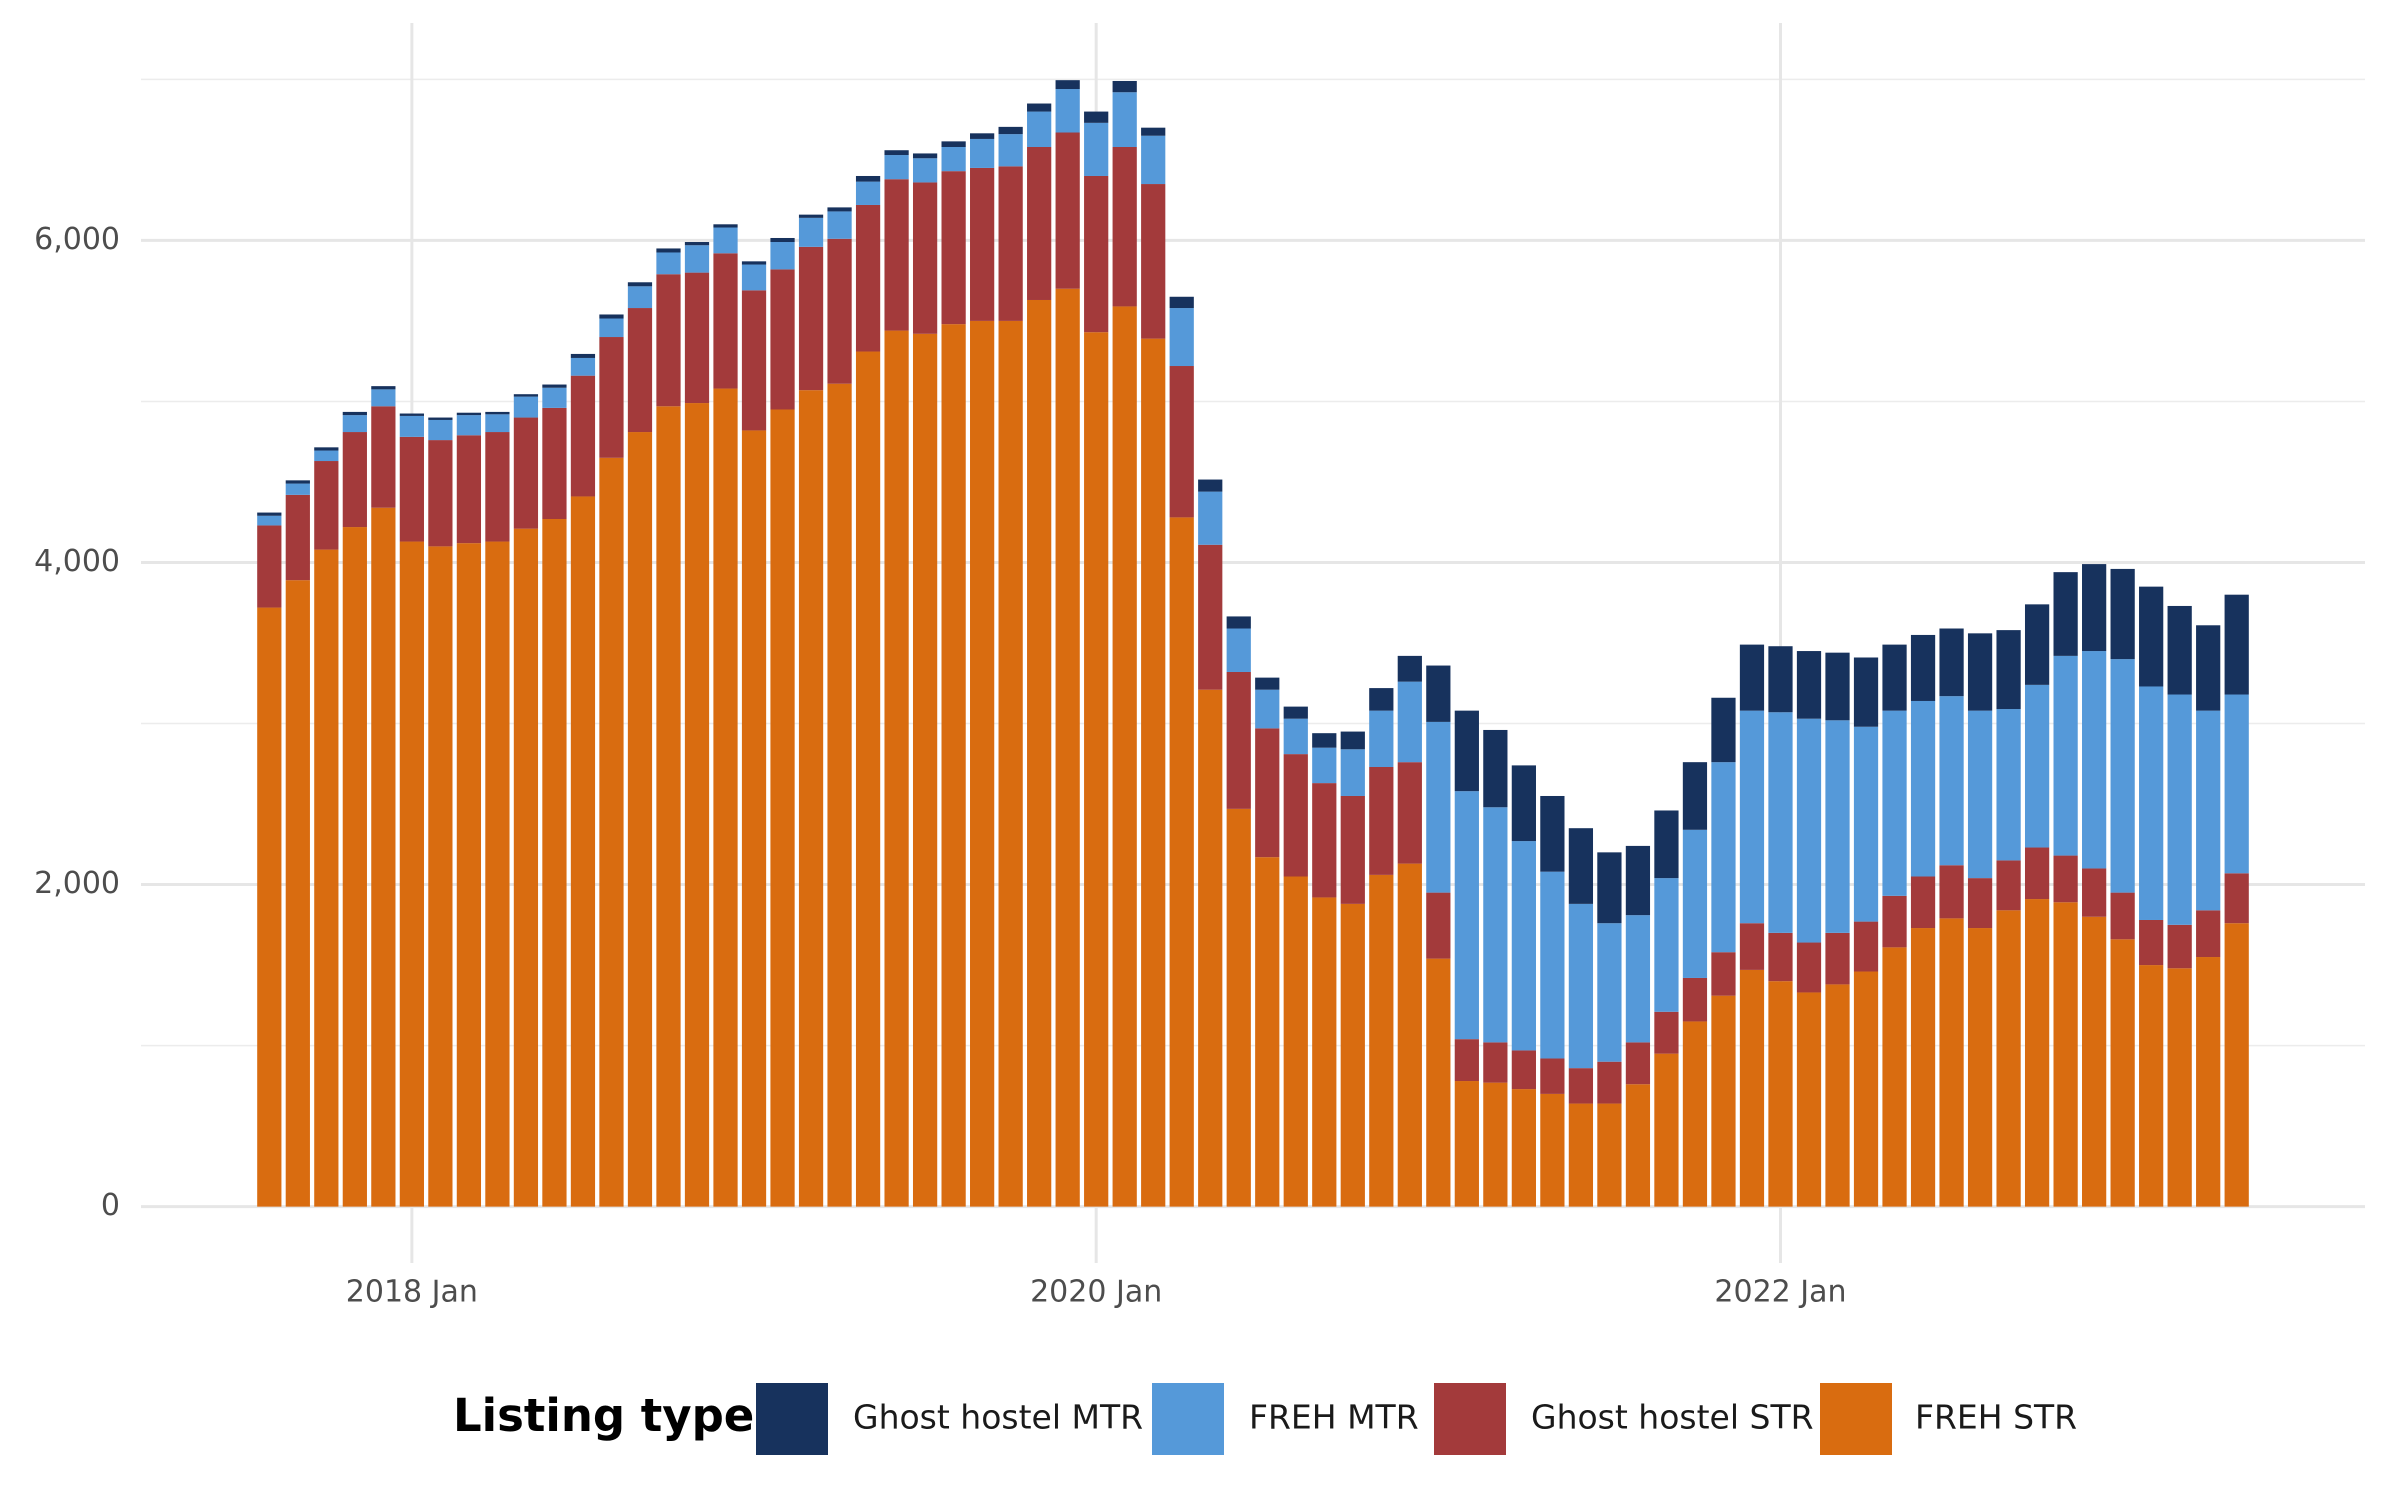  I want to click on legend-title: Listing type, so click(603, 1415).